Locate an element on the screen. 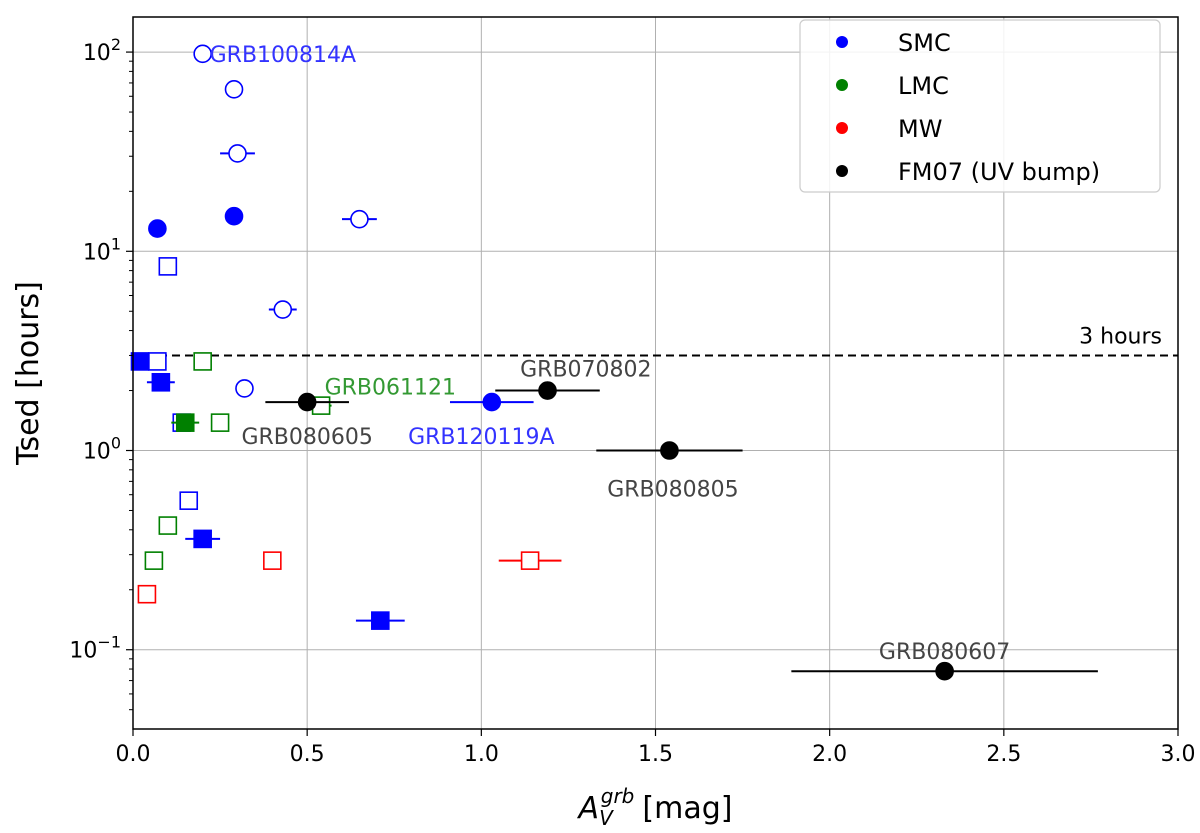 The image size is (1200, 833). point-label: GRB120119A is located at coordinates (481, 437).